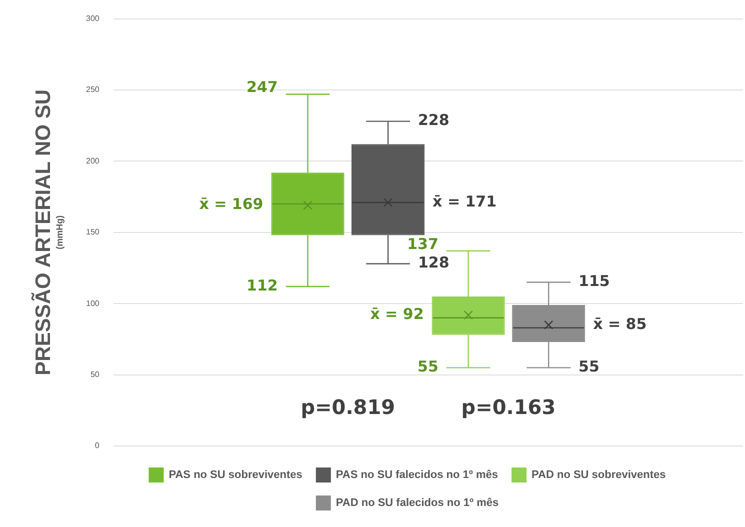 This screenshot has height=527, width=745. I want to click on annotation: 247, so click(262, 87).